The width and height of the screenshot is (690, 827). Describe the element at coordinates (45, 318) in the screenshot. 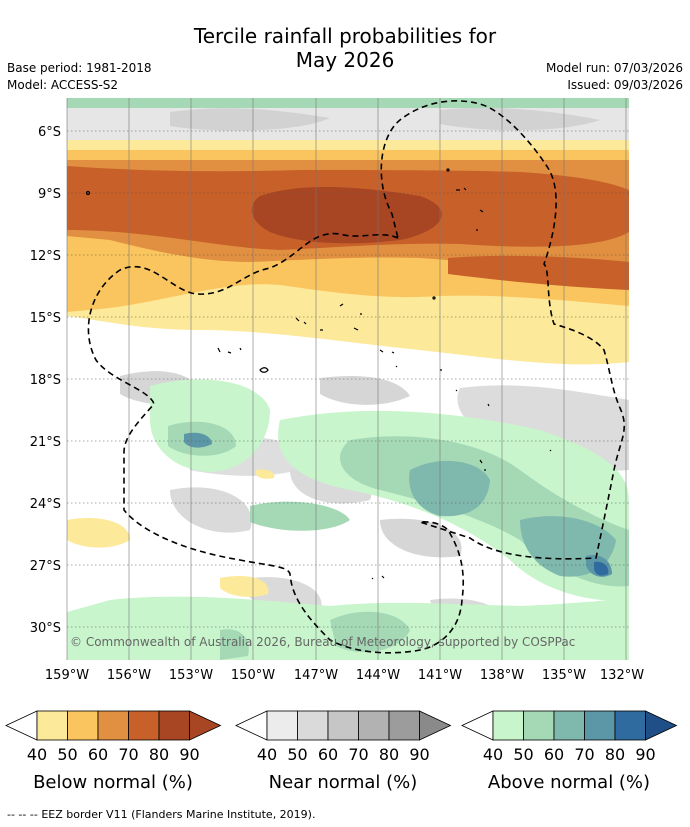

I see `lat-label-15s: 15°S` at that location.